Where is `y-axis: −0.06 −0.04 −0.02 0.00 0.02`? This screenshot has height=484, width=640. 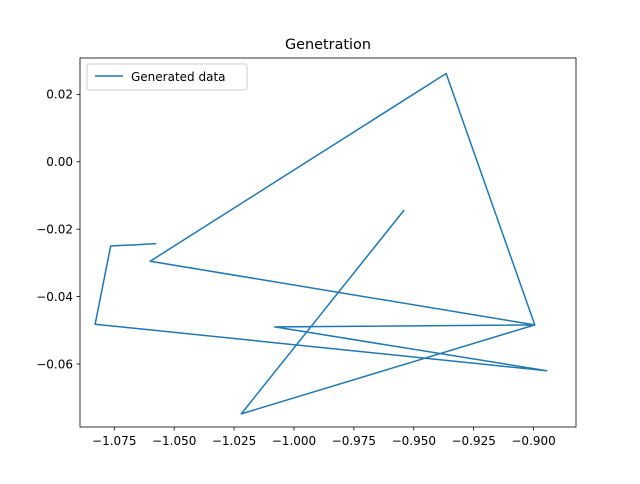 y-axis: −0.06 −0.04 −0.02 0.00 0.02 is located at coordinates (58, 229).